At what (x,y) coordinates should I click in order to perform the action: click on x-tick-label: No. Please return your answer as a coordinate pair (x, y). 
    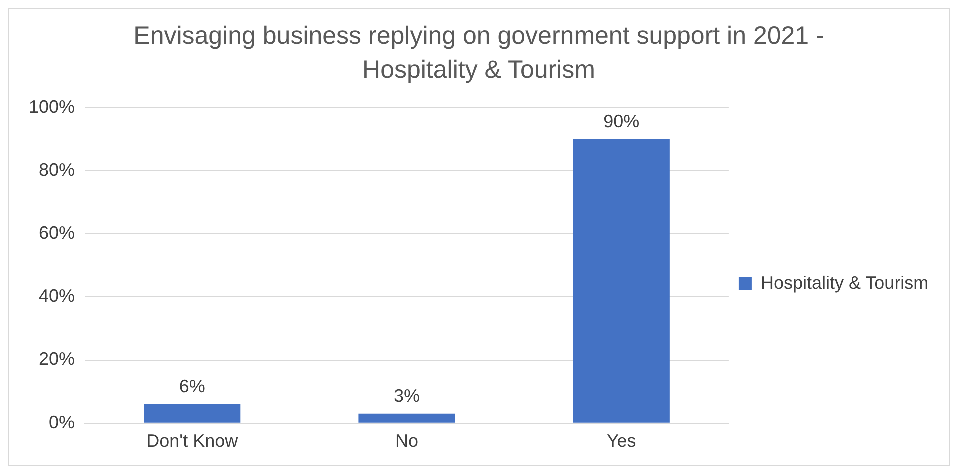
    Looking at the image, I should click on (407, 441).